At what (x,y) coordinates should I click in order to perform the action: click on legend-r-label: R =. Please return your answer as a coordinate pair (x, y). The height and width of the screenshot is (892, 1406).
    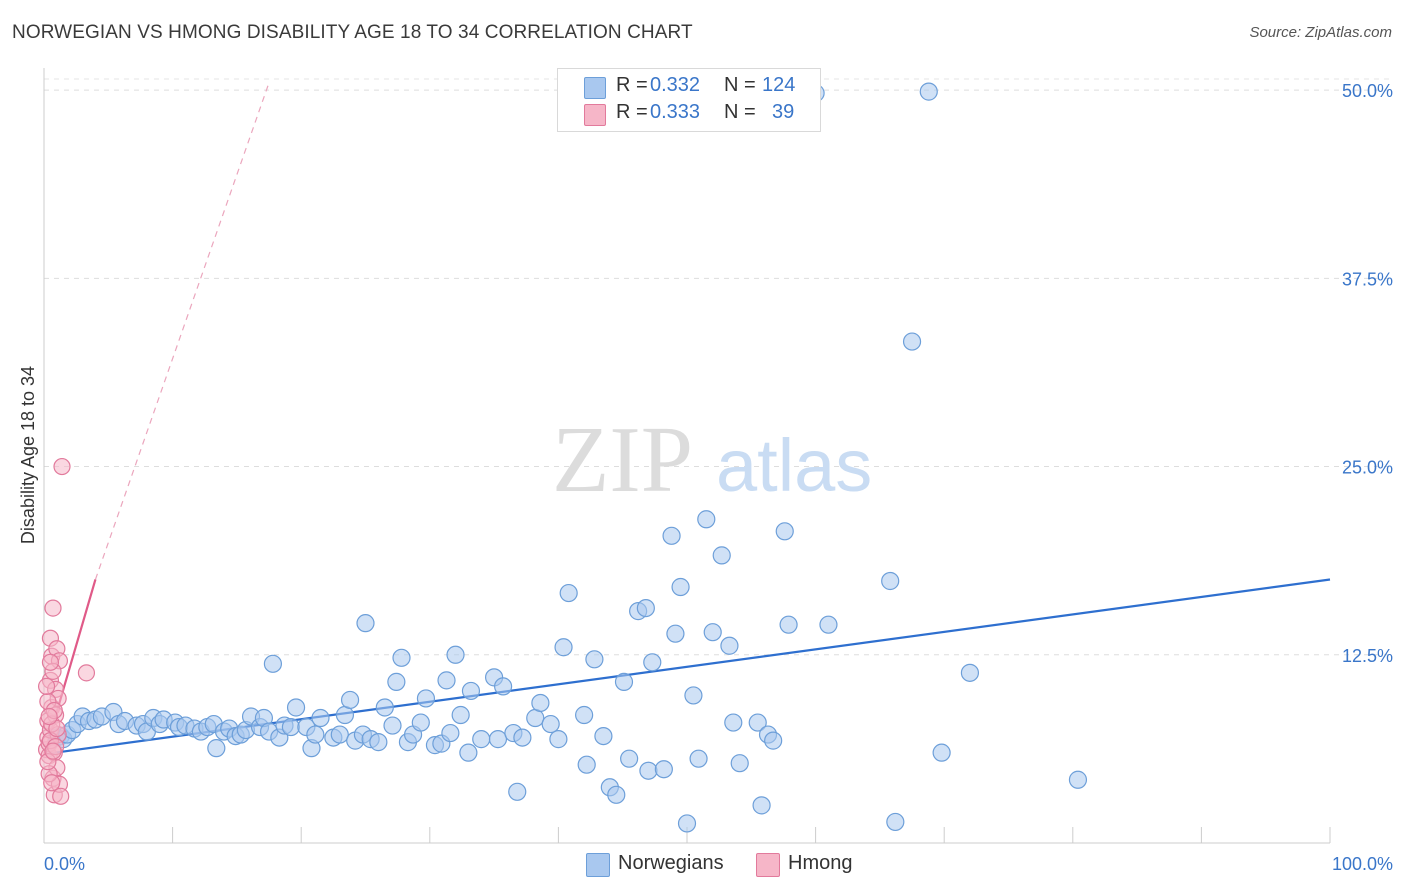
    Looking at the image, I should click on (632, 112).